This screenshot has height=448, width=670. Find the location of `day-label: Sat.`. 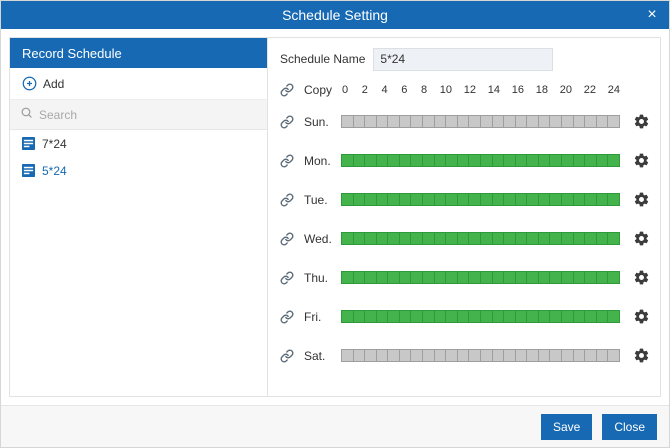

day-label: Sat. is located at coordinates (315, 355).